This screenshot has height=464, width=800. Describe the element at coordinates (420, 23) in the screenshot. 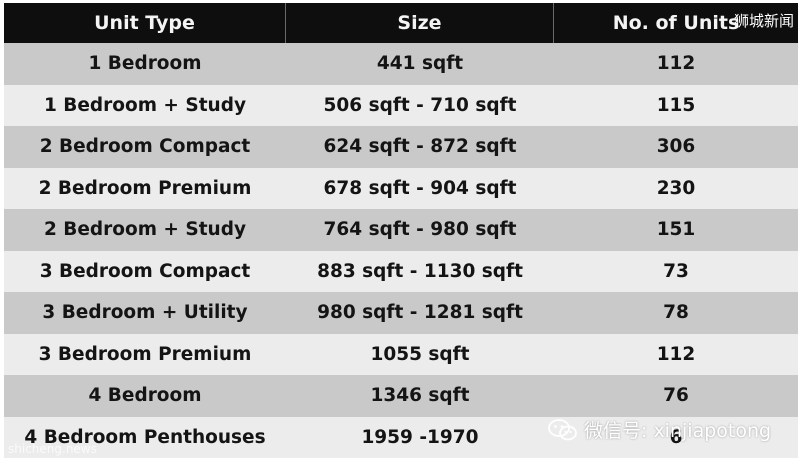

I see `header-size: Size` at that location.